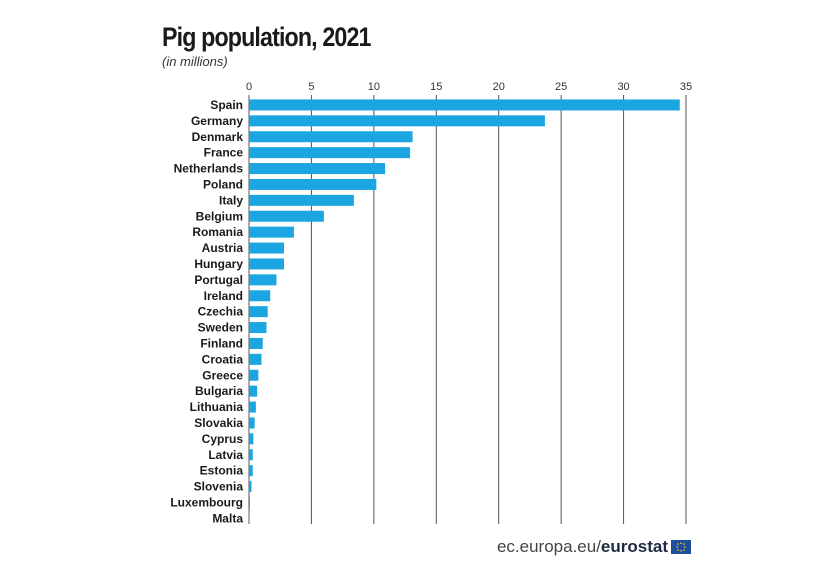 The width and height of the screenshot is (837, 561). What do you see at coordinates (548, 546) in the screenshot?
I see `footer-site: ec.europa.eu/` at bounding box center [548, 546].